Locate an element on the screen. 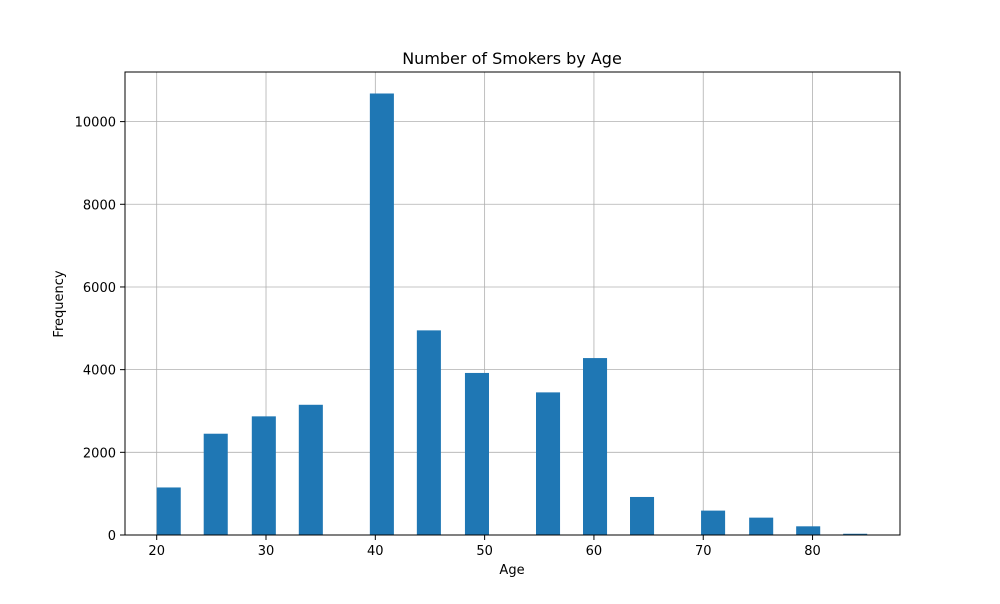 The image size is (1000, 604). y-tick-label: 2000 is located at coordinates (99, 453).